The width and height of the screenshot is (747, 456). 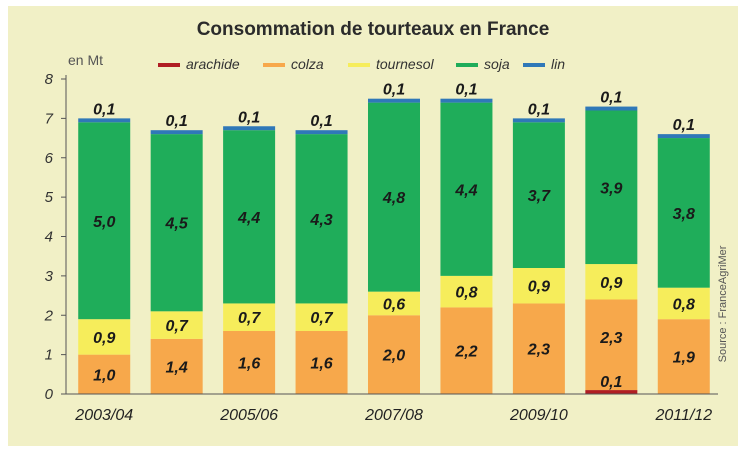 What do you see at coordinates (558, 64) in the screenshot?
I see `legend-label-lin: lin` at bounding box center [558, 64].